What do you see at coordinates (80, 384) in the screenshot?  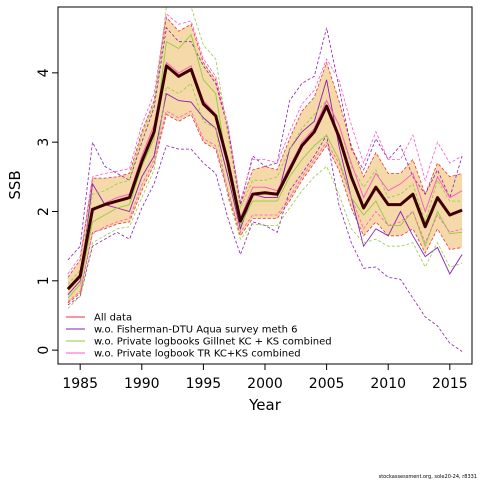 I see `x-tick-label: 1985` at bounding box center [80, 384].